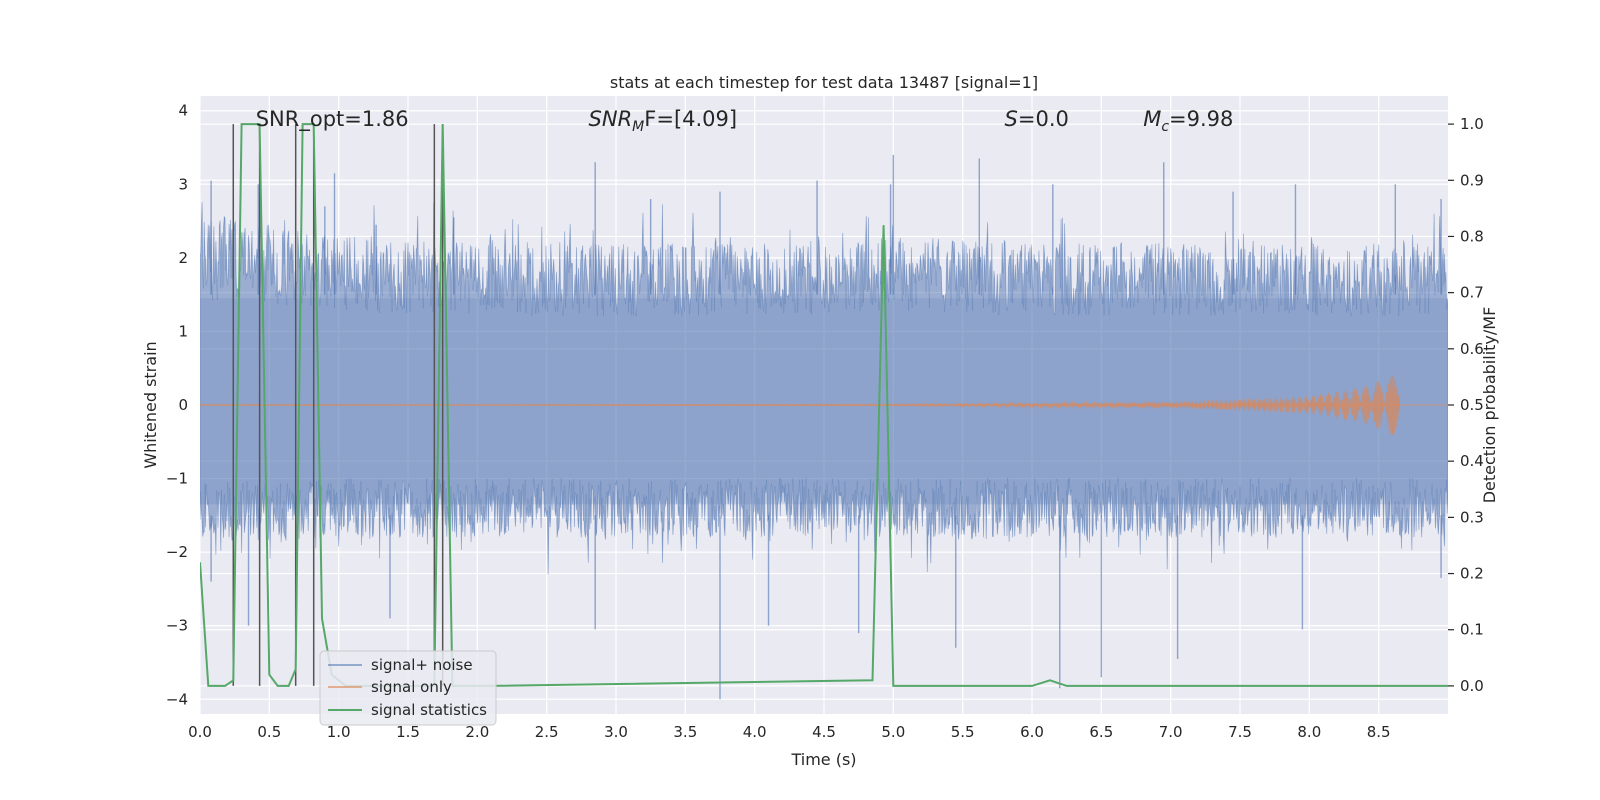  I want to click on y2-tick-label-4: 0.6, so click(1472, 349).